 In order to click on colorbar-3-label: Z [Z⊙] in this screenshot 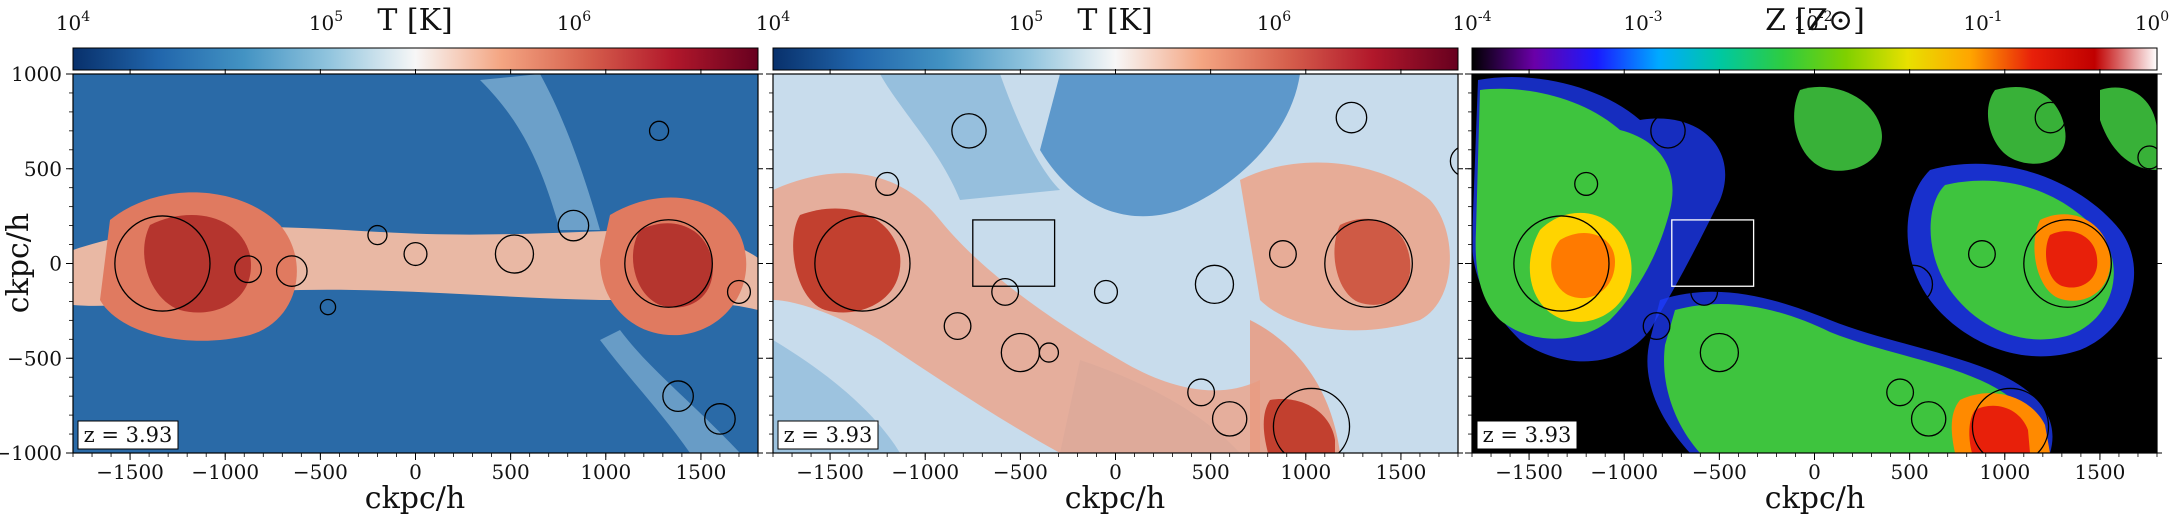, I will do `click(1815, 20)`.